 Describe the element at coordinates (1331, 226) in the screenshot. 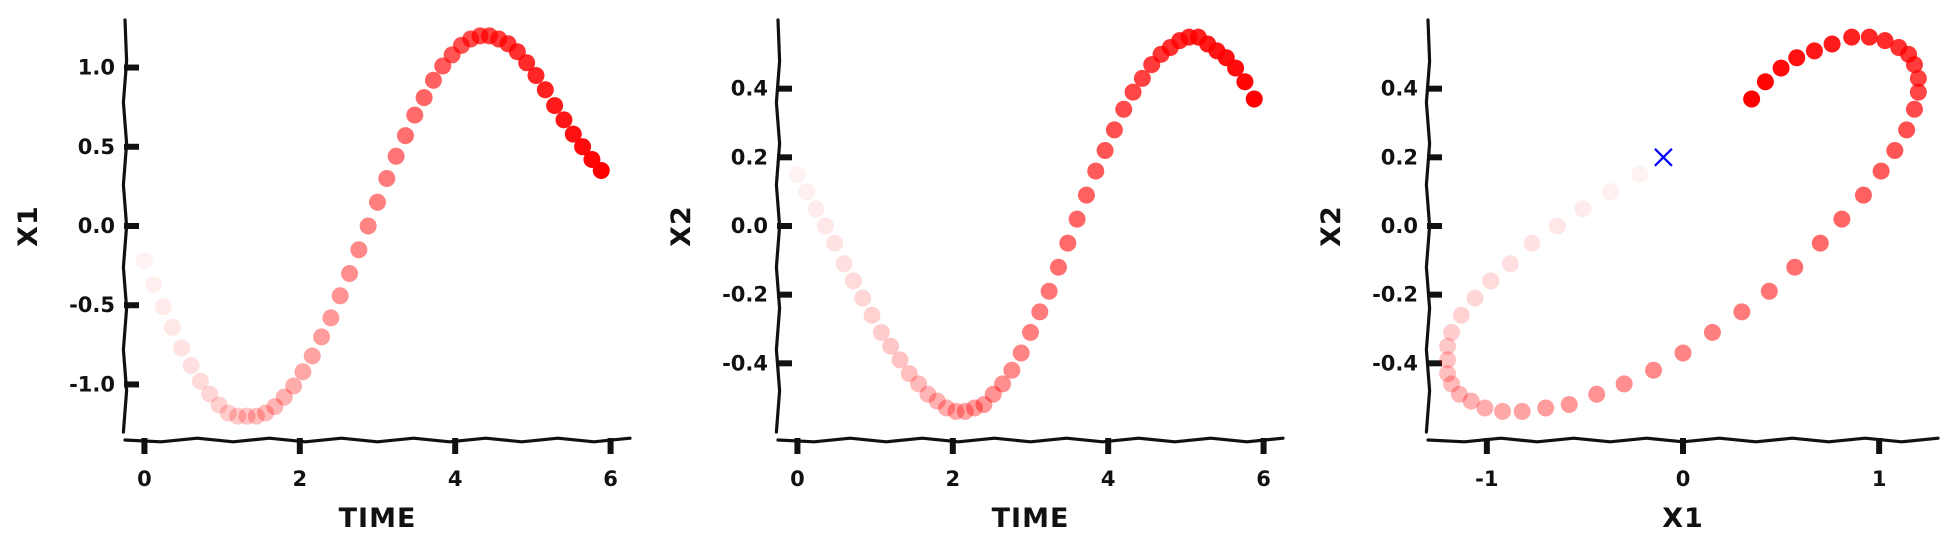

I see `y-axis-label: X2` at that location.